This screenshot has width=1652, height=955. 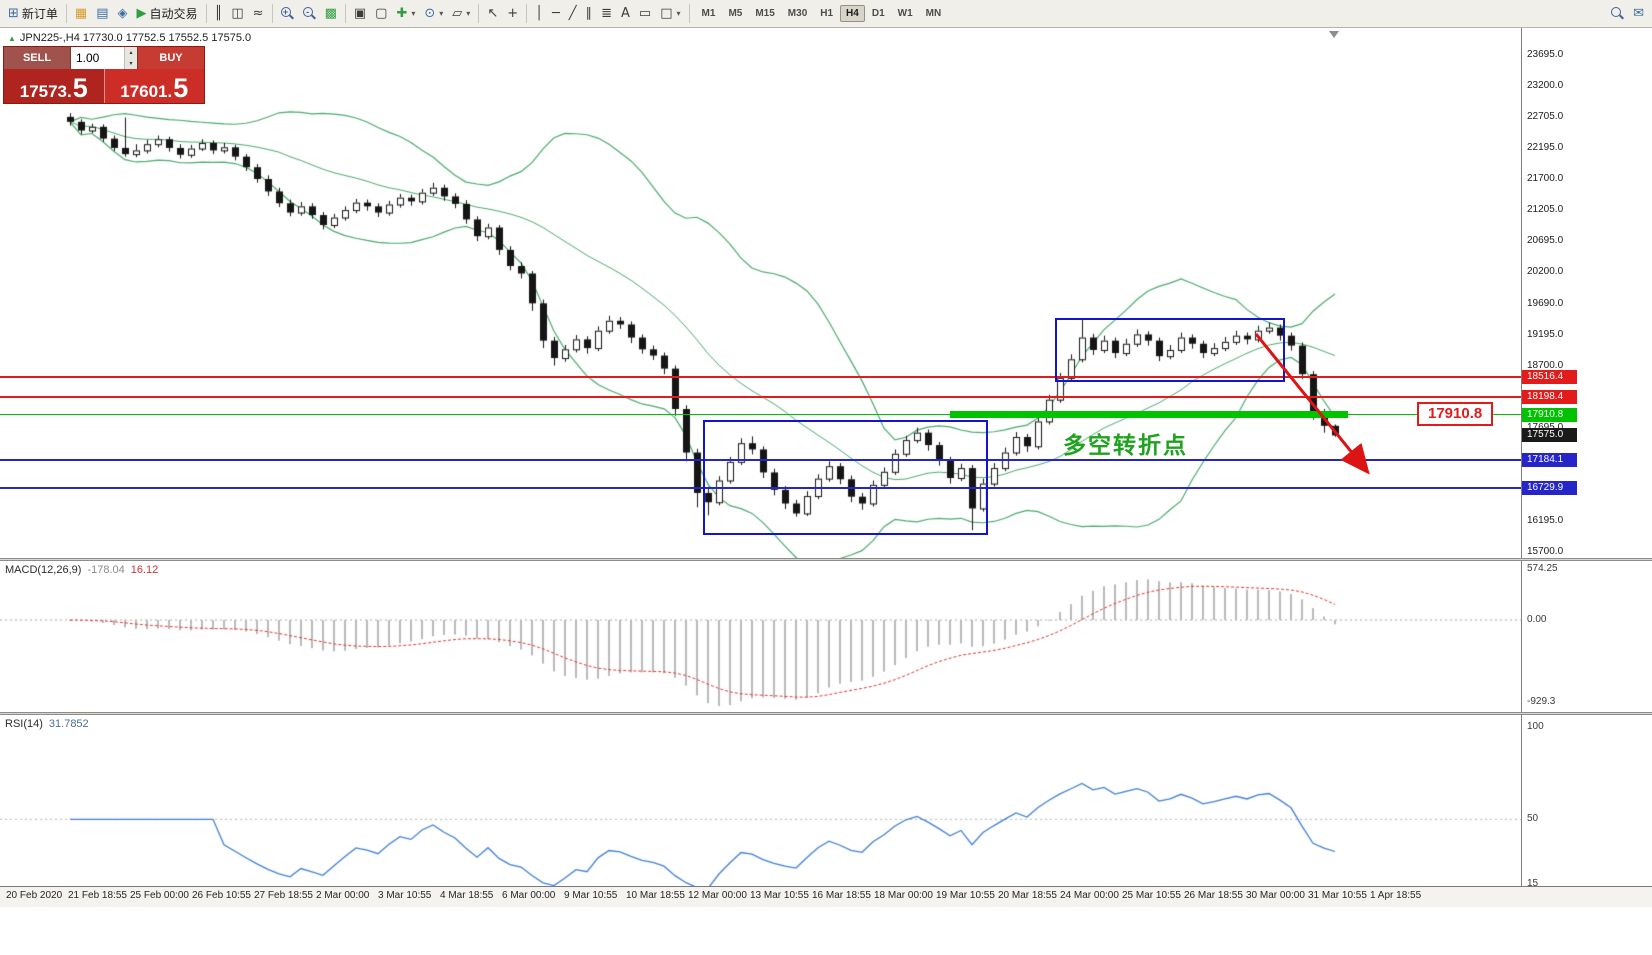 I want to click on grid-icon: ▩, so click(x=330, y=13).